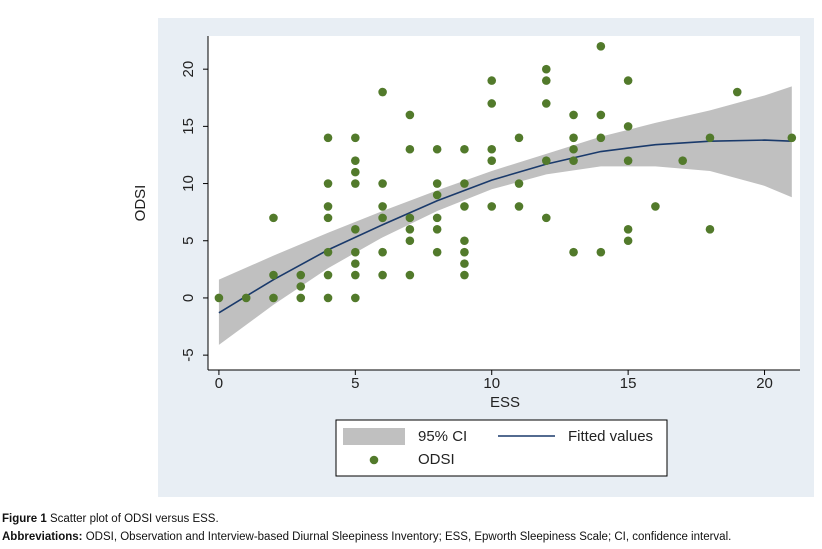 The height and width of the screenshot is (549, 822). What do you see at coordinates (610, 436) in the screenshot?
I see `legend-label: Fitted values` at bounding box center [610, 436].